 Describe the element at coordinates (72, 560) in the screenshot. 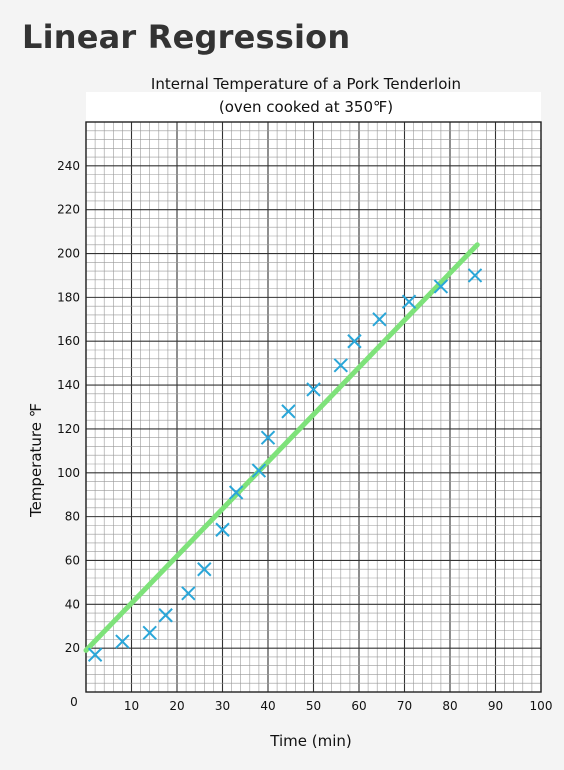

I see `y-tick-label: 60` at that location.